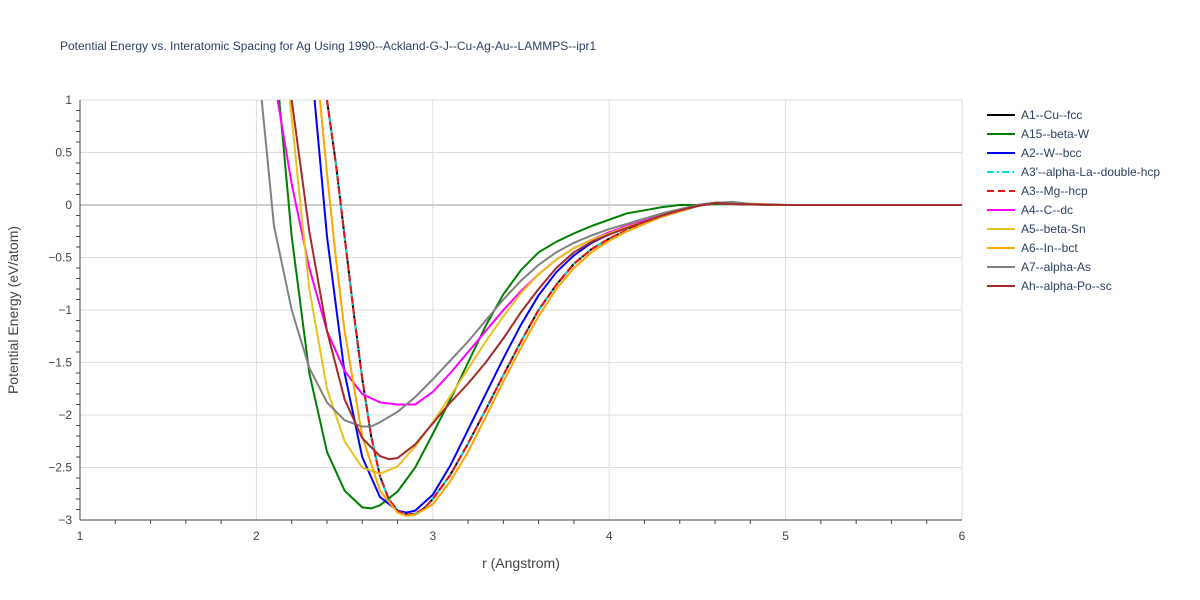  I want to click on legend-item: A4--C--dc, so click(1030, 210).